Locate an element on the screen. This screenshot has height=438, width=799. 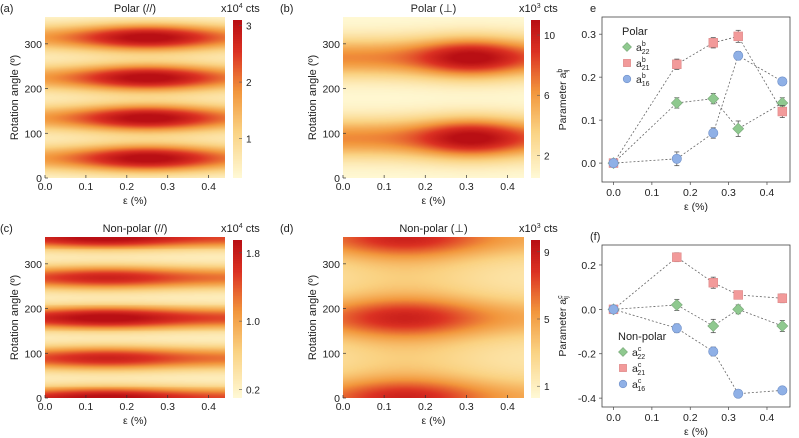
colorbar-tick-label: 0.2 is located at coordinates (253, 390).